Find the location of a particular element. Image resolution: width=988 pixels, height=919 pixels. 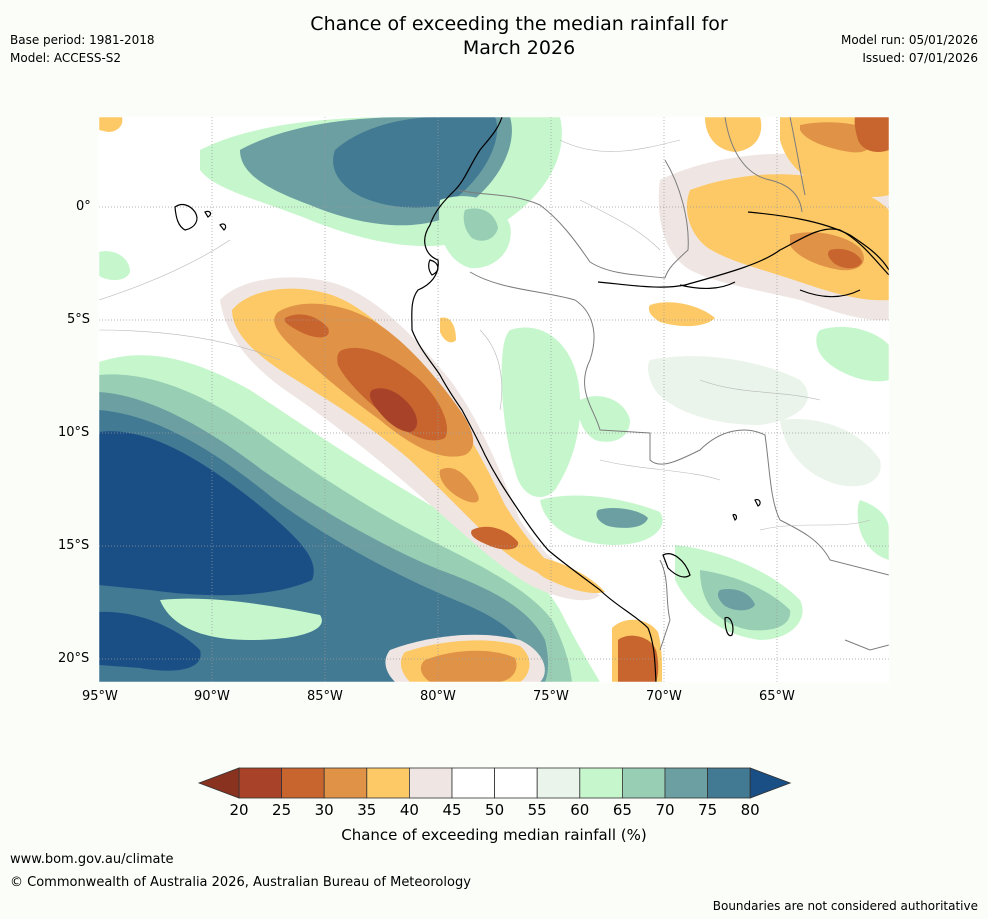

lon-label-90w: 90°W is located at coordinates (212, 696).